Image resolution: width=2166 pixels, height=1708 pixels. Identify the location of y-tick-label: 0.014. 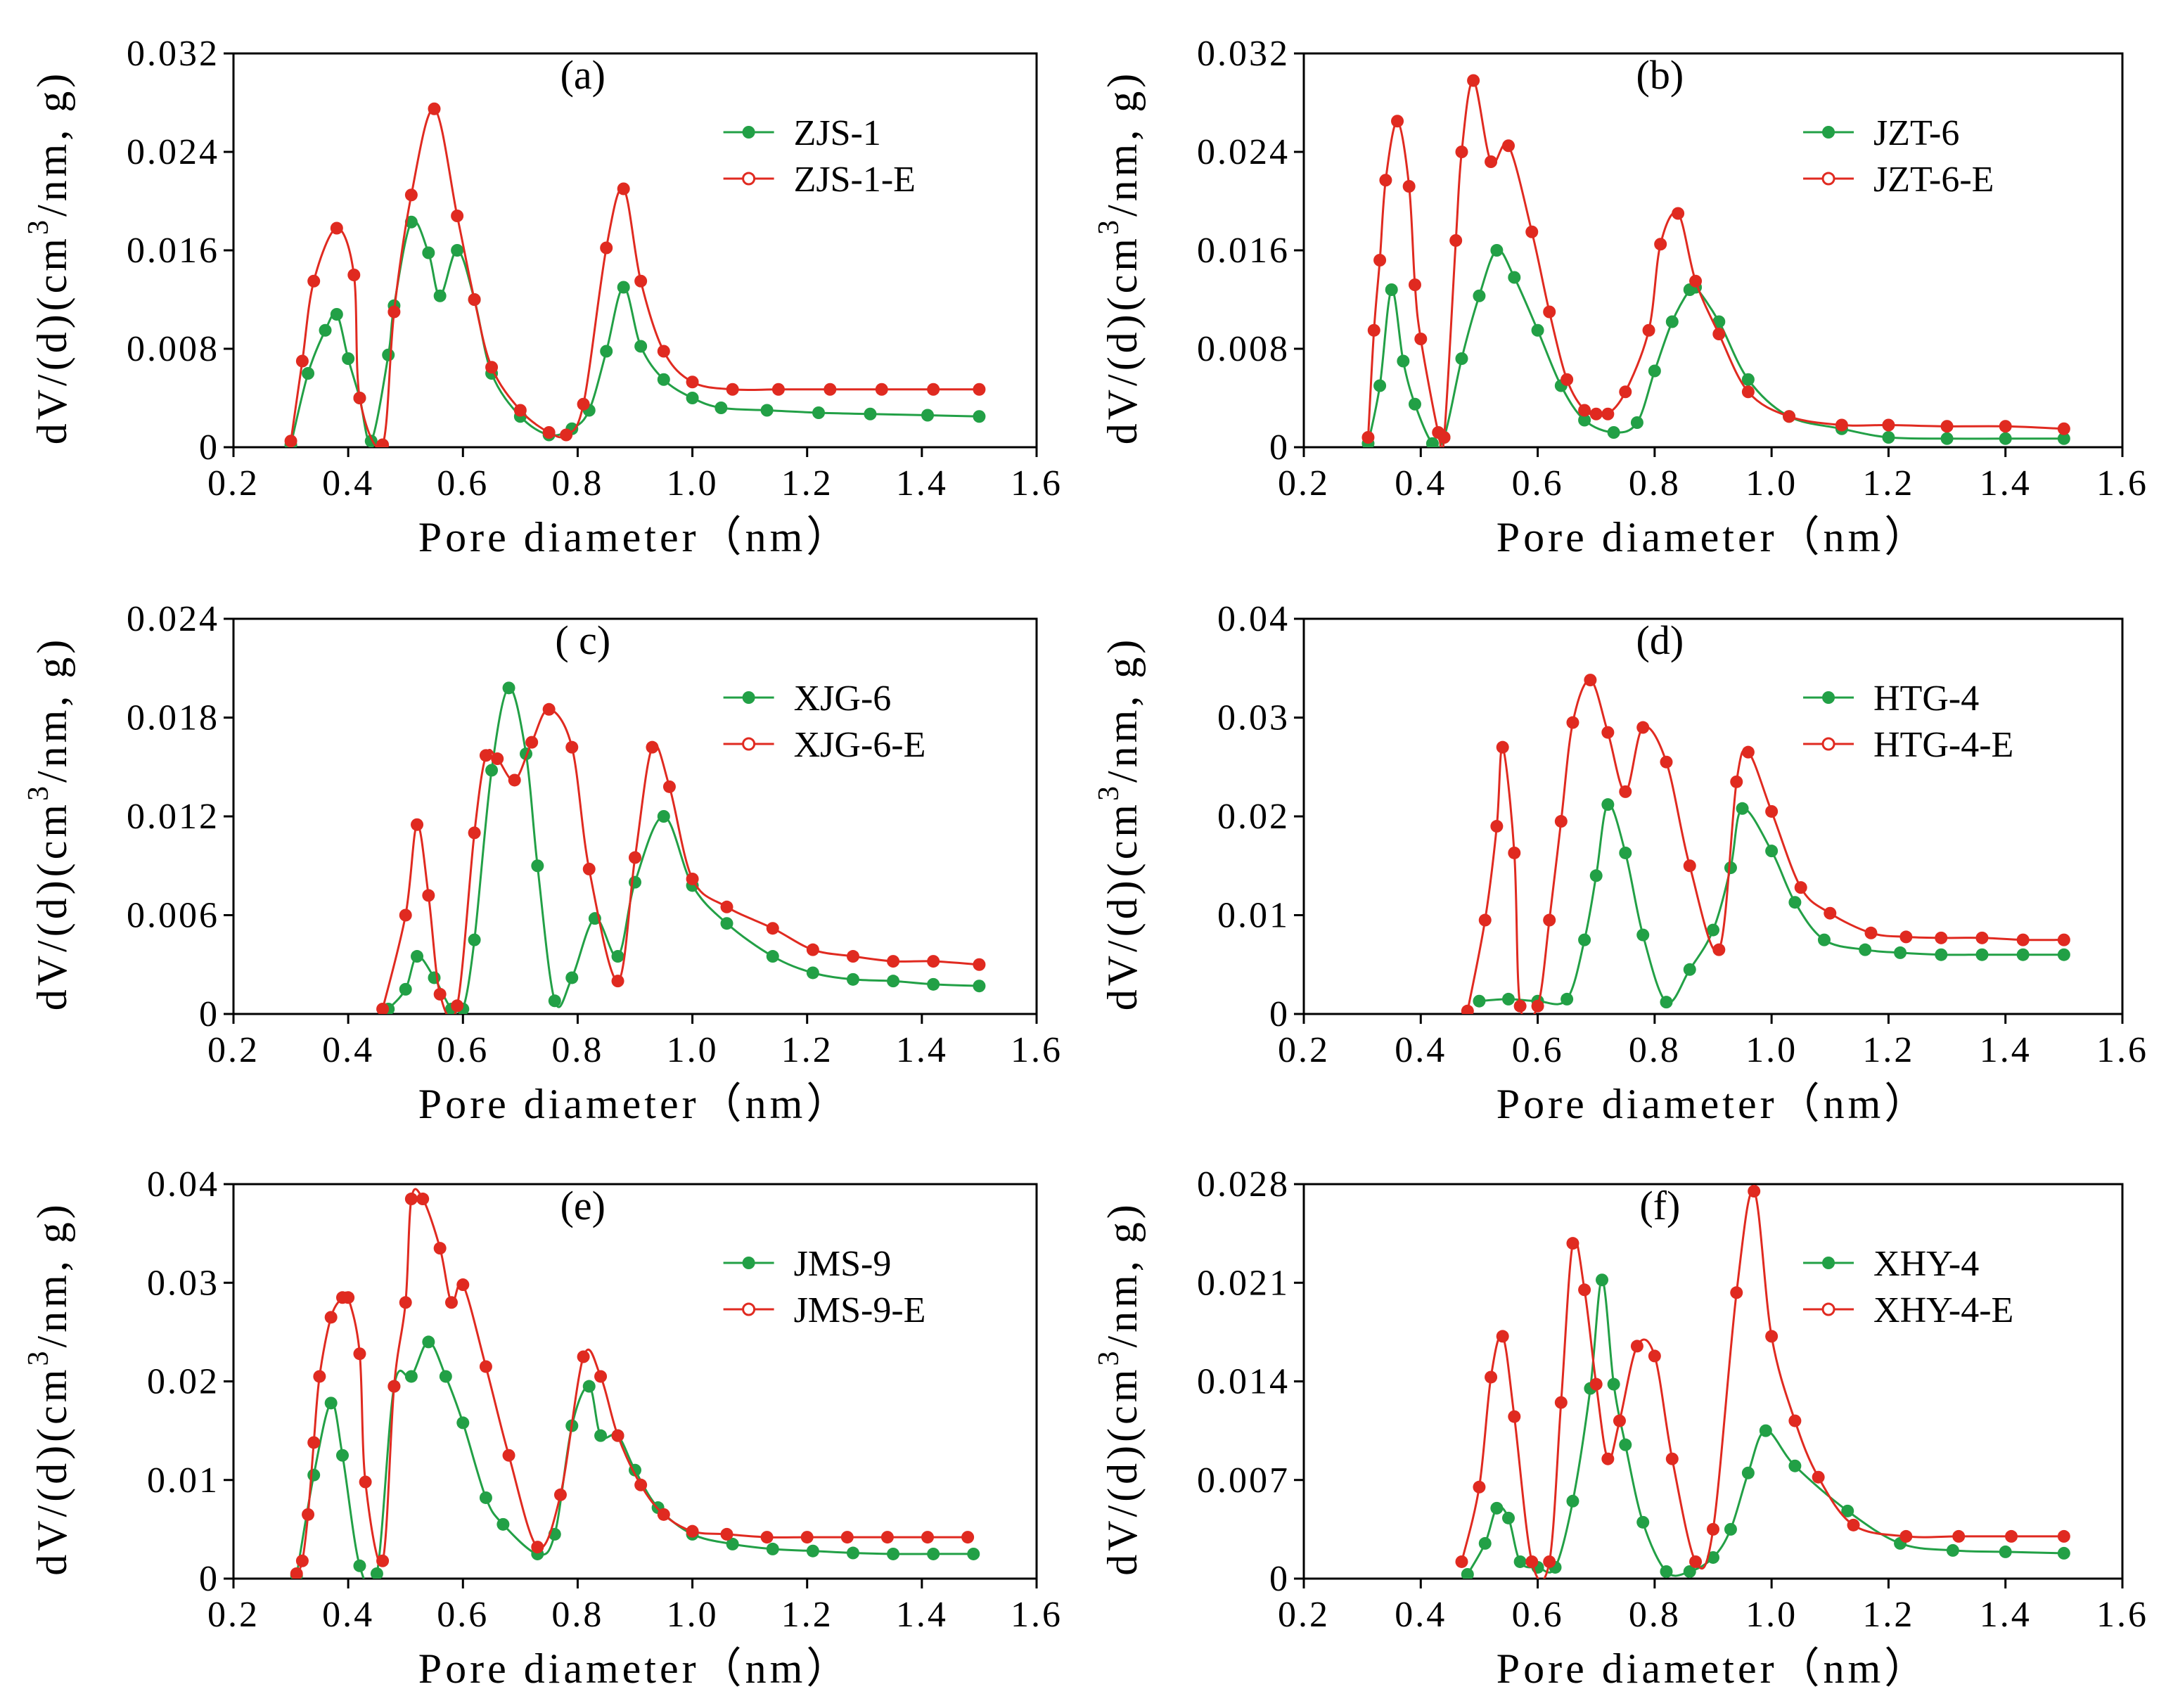
(1243, 1382).